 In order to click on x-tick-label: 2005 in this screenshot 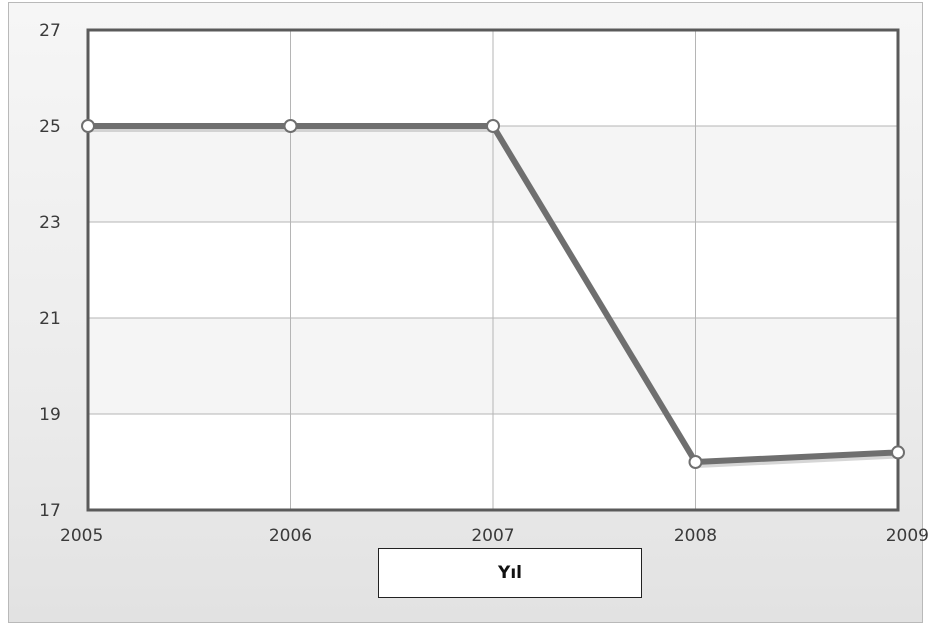, I will do `click(81, 536)`.